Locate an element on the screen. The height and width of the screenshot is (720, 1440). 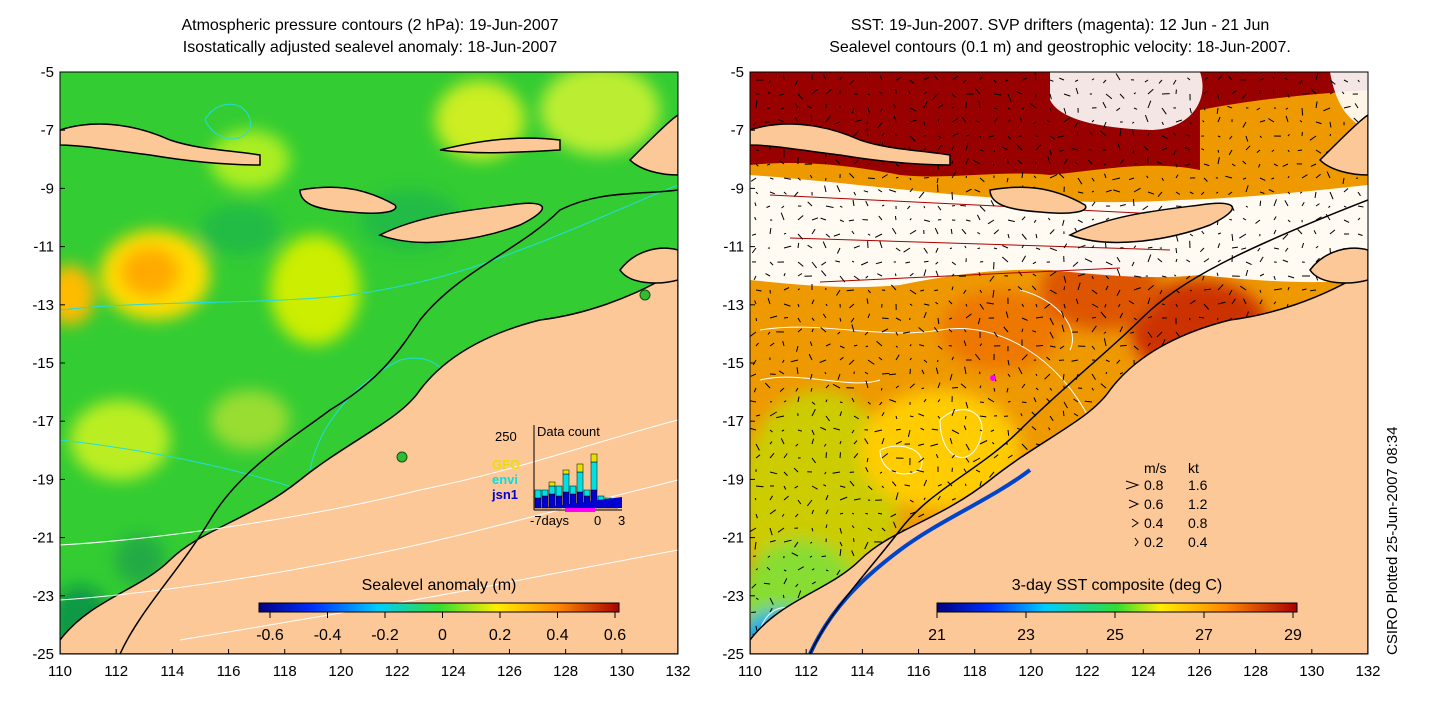
inset-bar is located at coordinates (594, 458).